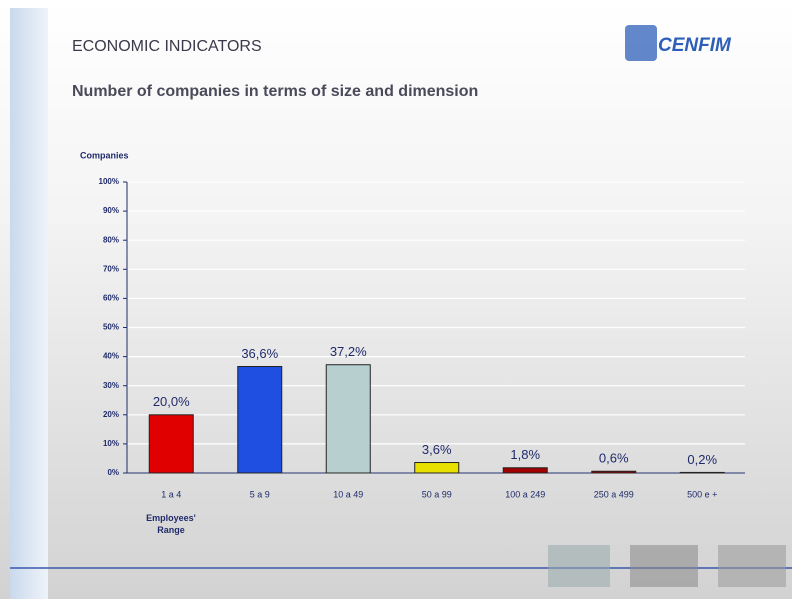  I want to click on y-tick-label: 90%, so click(111, 210).